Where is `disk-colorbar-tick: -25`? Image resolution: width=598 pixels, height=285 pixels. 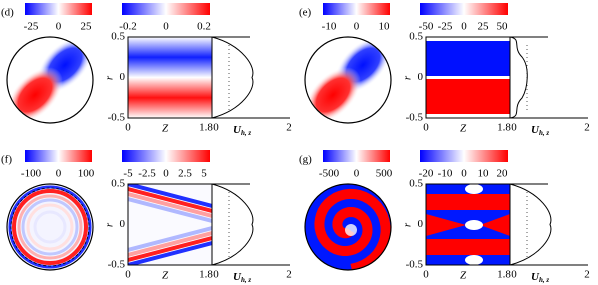 disk-colorbar-tick: -25 is located at coordinates (31, 27).